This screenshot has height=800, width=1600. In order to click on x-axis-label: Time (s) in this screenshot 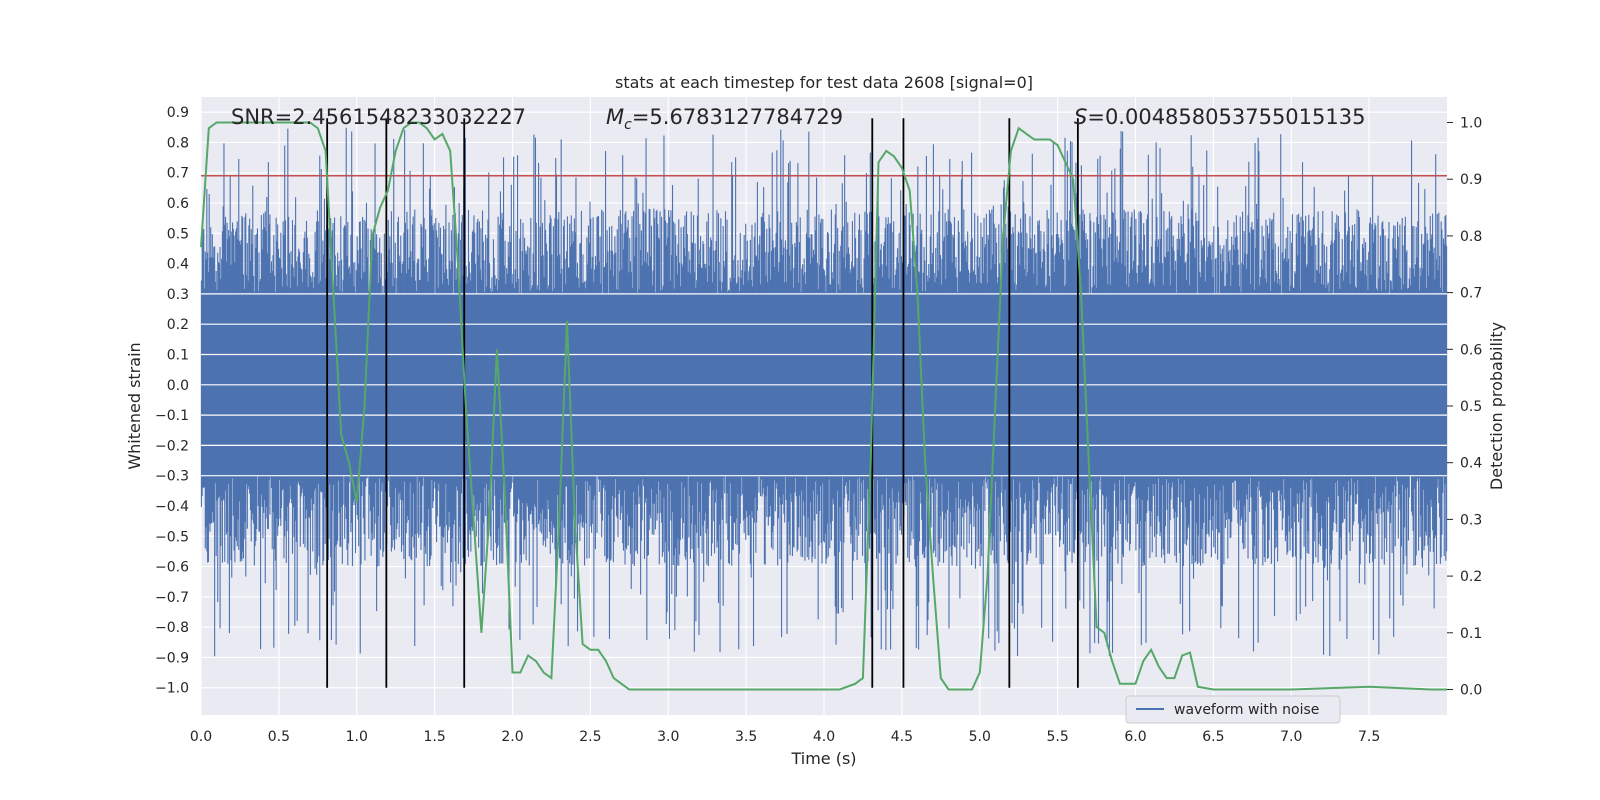, I will do `click(823, 758)`.